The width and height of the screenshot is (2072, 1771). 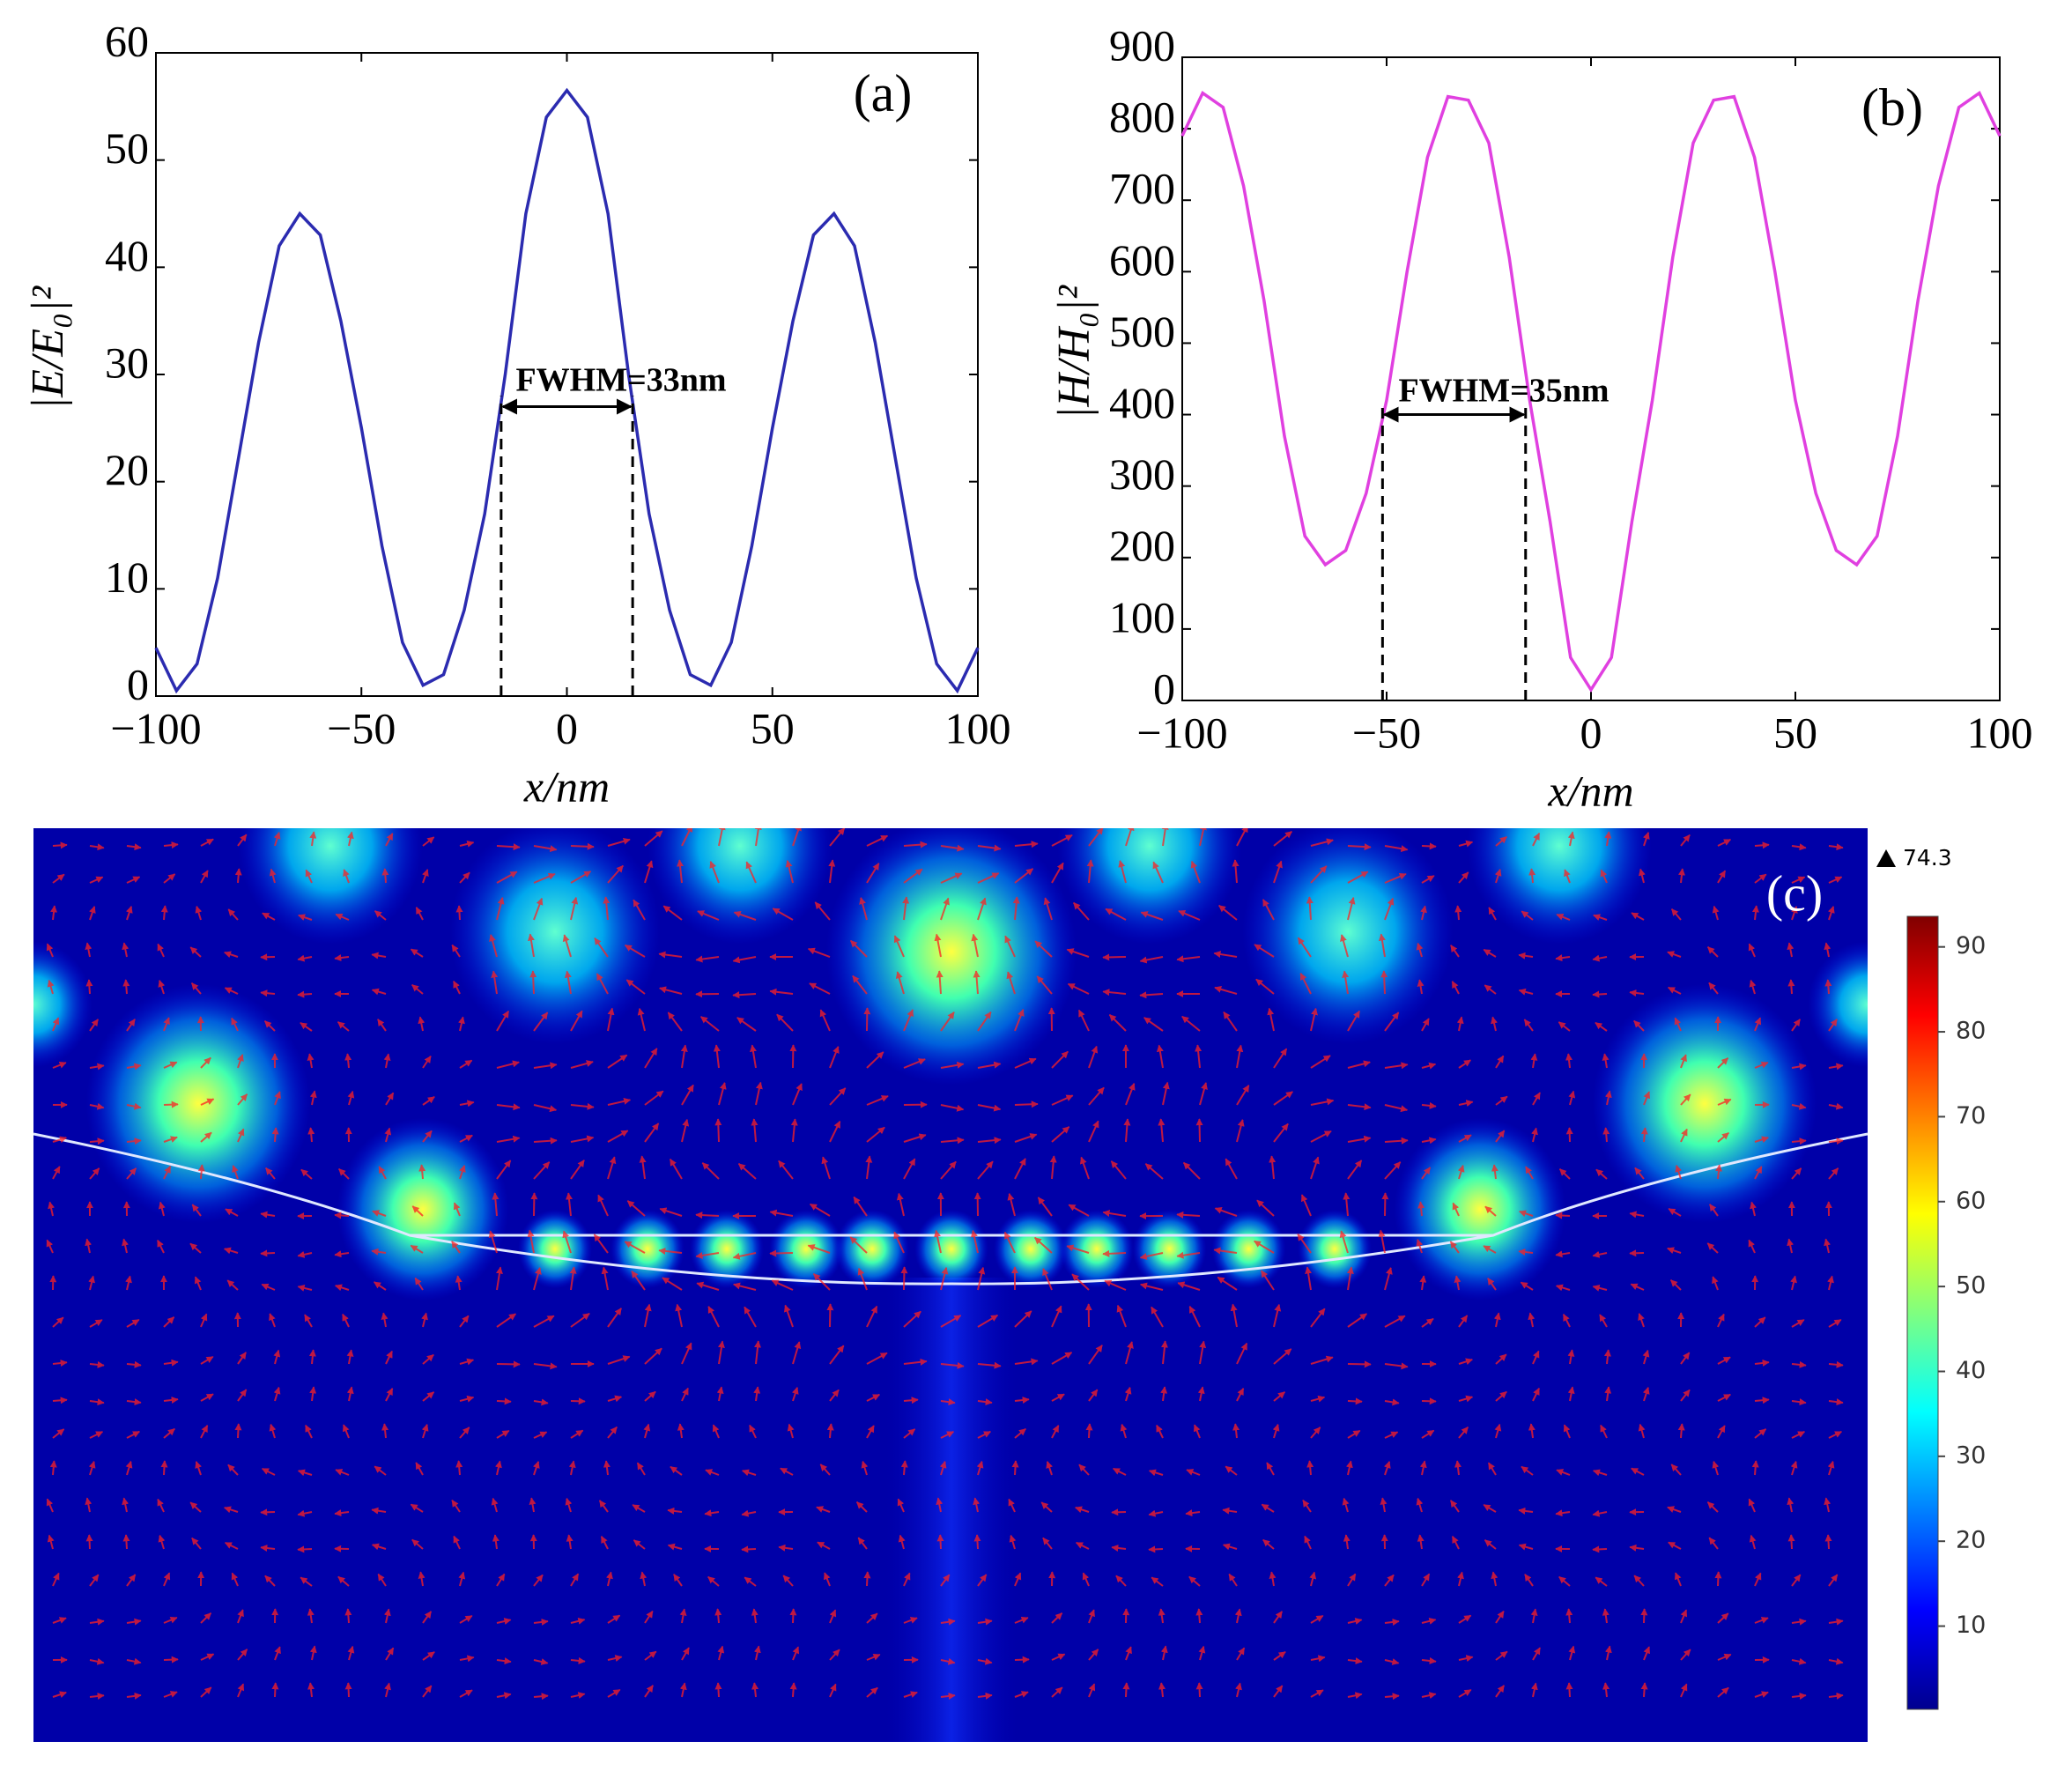 What do you see at coordinates (127, 362) in the screenshot?
I see `y-tick-label: 30` at bounding box center [127, 362].